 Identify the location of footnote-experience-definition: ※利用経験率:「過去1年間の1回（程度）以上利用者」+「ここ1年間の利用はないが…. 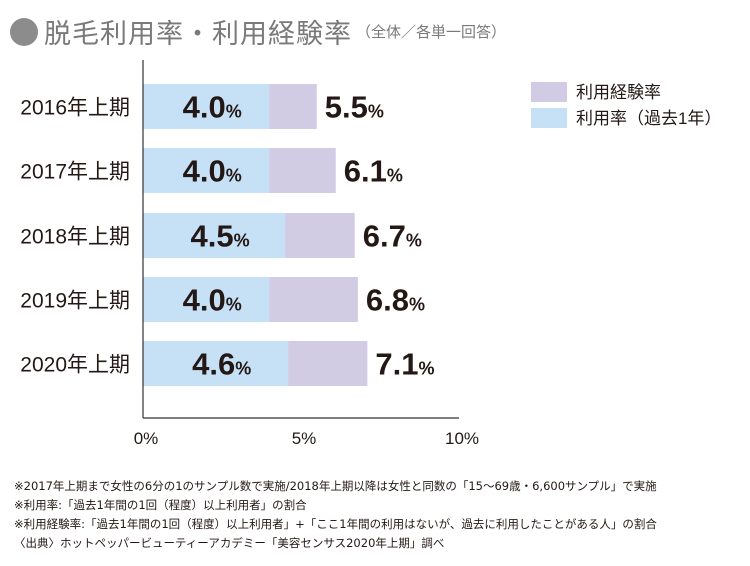
(335, 524).